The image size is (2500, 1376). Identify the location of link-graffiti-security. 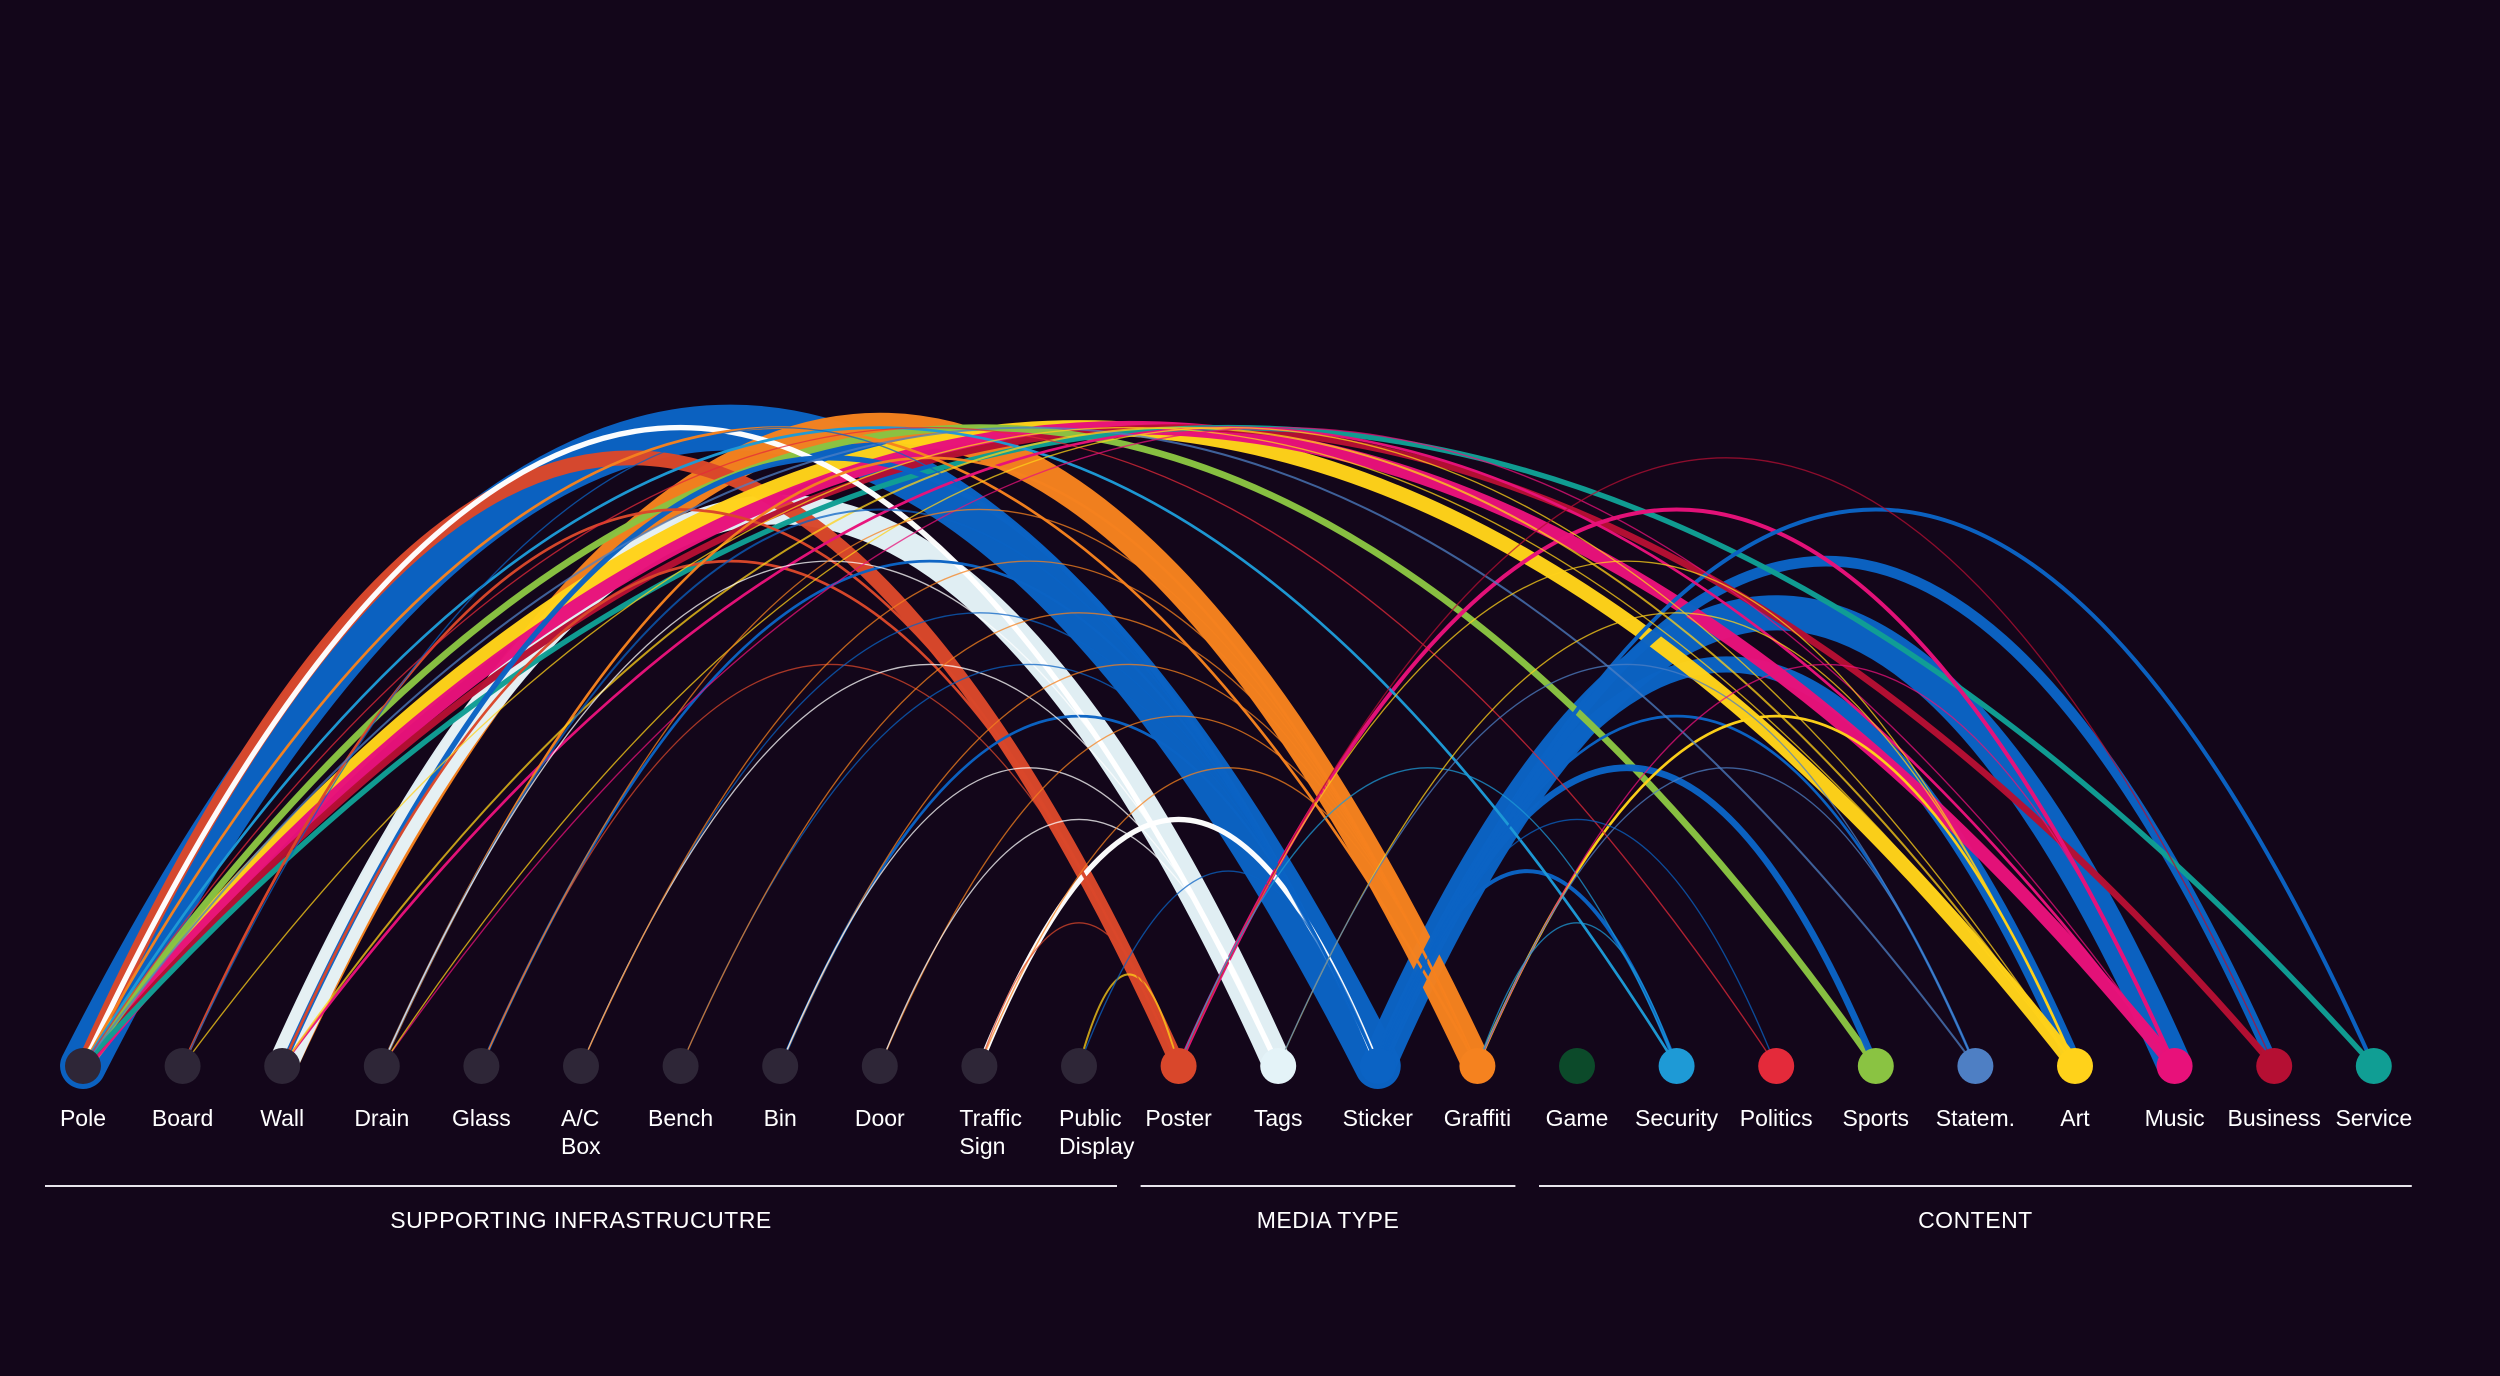
(1577, 994).